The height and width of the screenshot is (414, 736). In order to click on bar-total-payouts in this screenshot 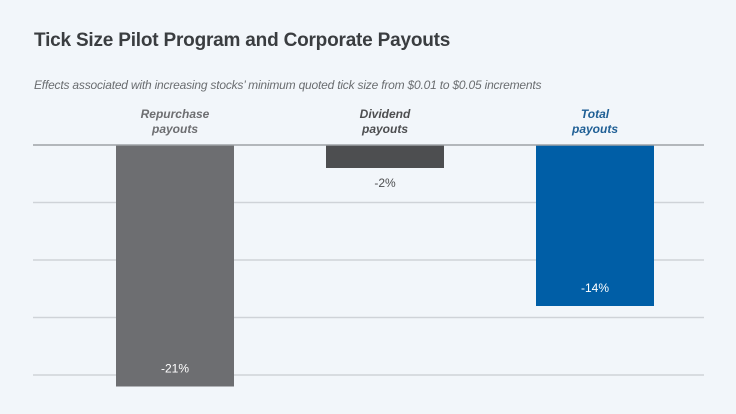, I will do `click(595, 225)`.